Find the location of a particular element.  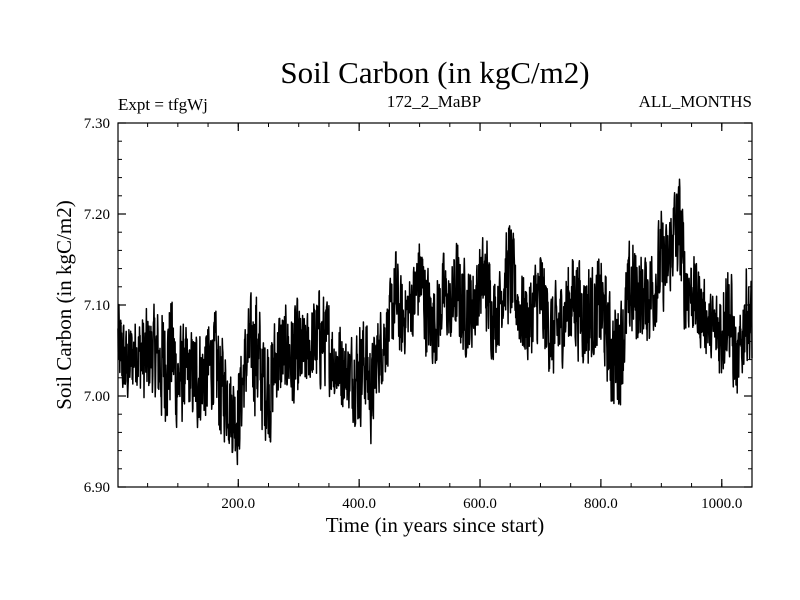

period-label: 172_2_MaBP is located at coordinates (434, 101).